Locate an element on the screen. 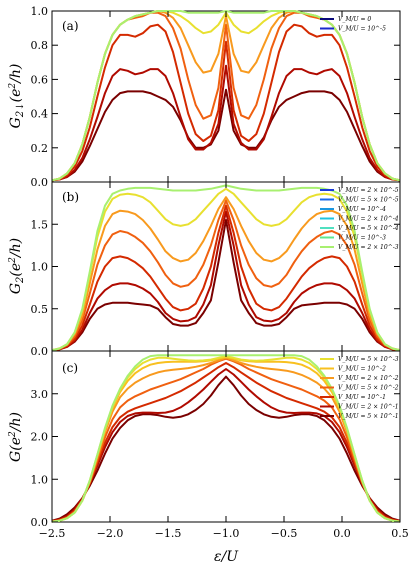 This screenshot has height=572, width=415. legend-label: V_M/U = 2 × 10^-2 is located at coordinates (368, 378).